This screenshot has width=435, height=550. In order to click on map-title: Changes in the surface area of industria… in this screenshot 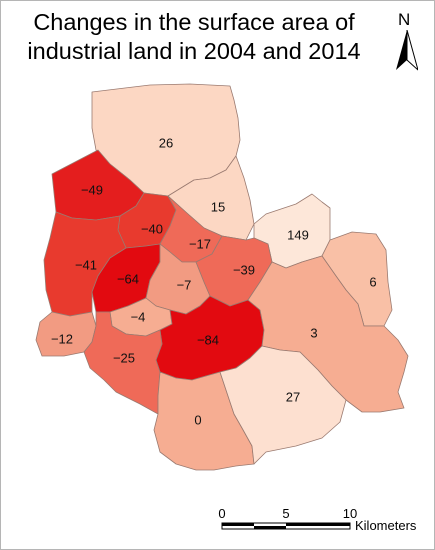, I will do `click(194, 37)`.